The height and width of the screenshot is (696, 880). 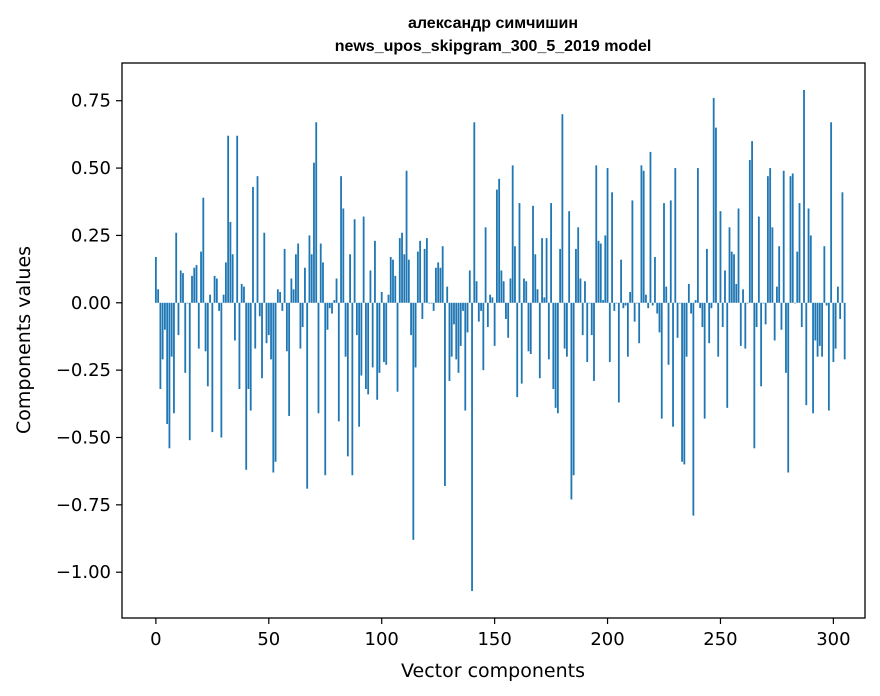 I want to click on x-tick-label: 0, so click(x=155, y=639).